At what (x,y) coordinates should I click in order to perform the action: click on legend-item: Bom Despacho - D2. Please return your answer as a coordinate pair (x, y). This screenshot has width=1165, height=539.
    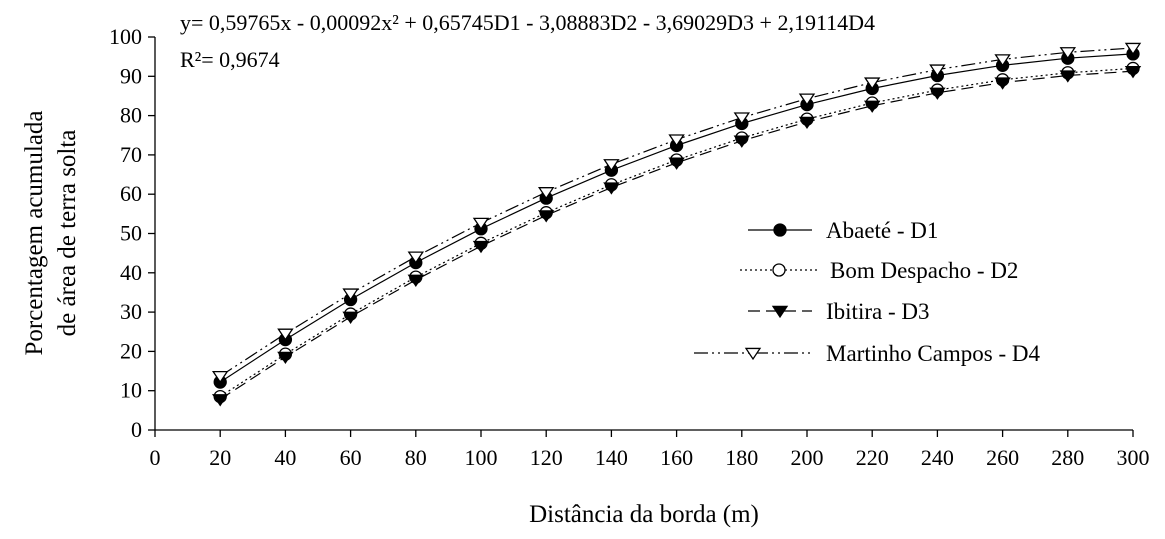
    Looking at the image, I should click on (879, 270).